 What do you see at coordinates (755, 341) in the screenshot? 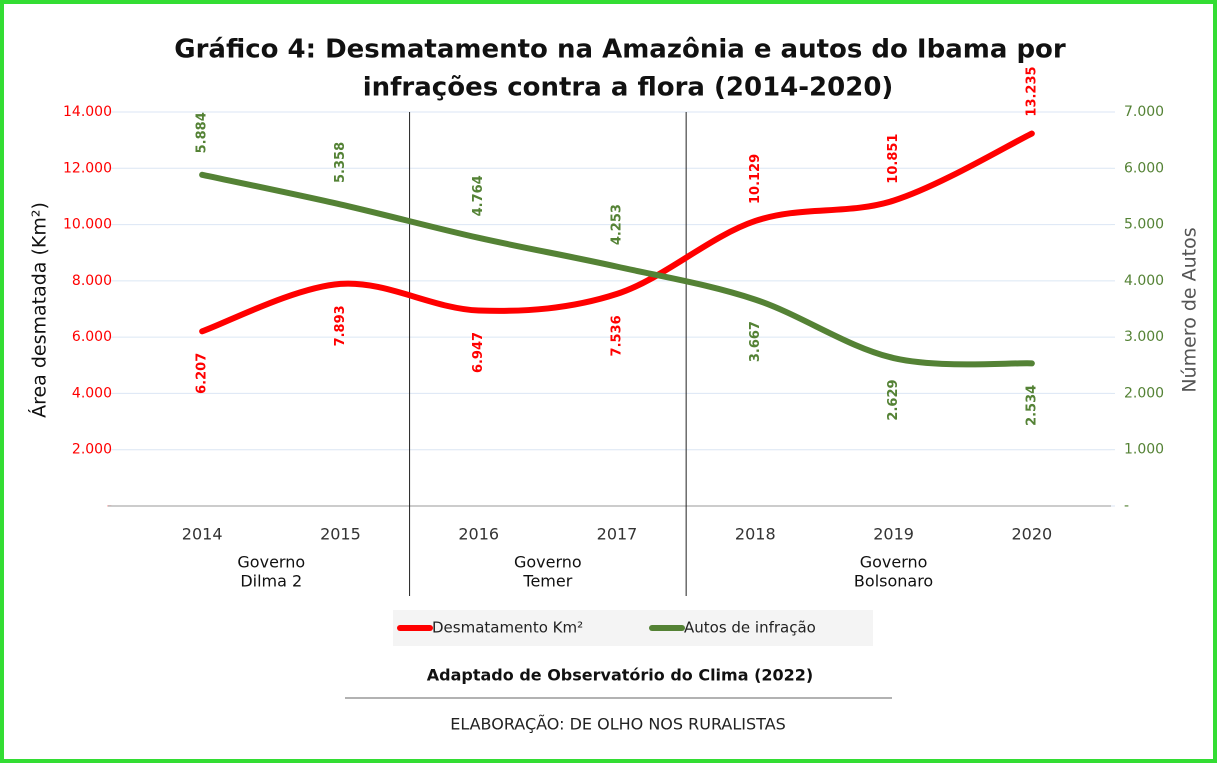
I see `data-label: 3.667` at bounding box center [755, 341].